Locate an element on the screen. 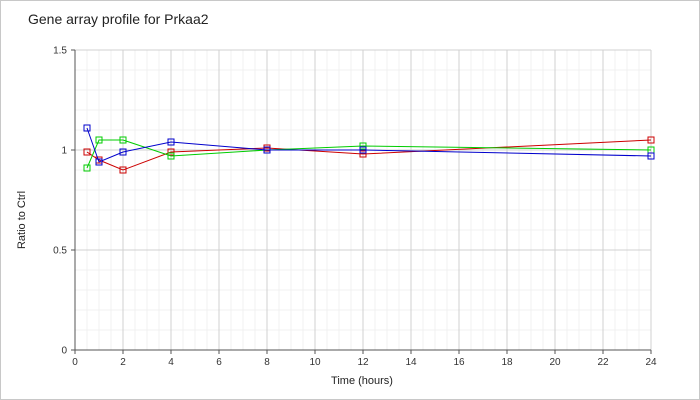  chart-title: Gene array profile for Prkaa2 is located at coordinates (118, 19).